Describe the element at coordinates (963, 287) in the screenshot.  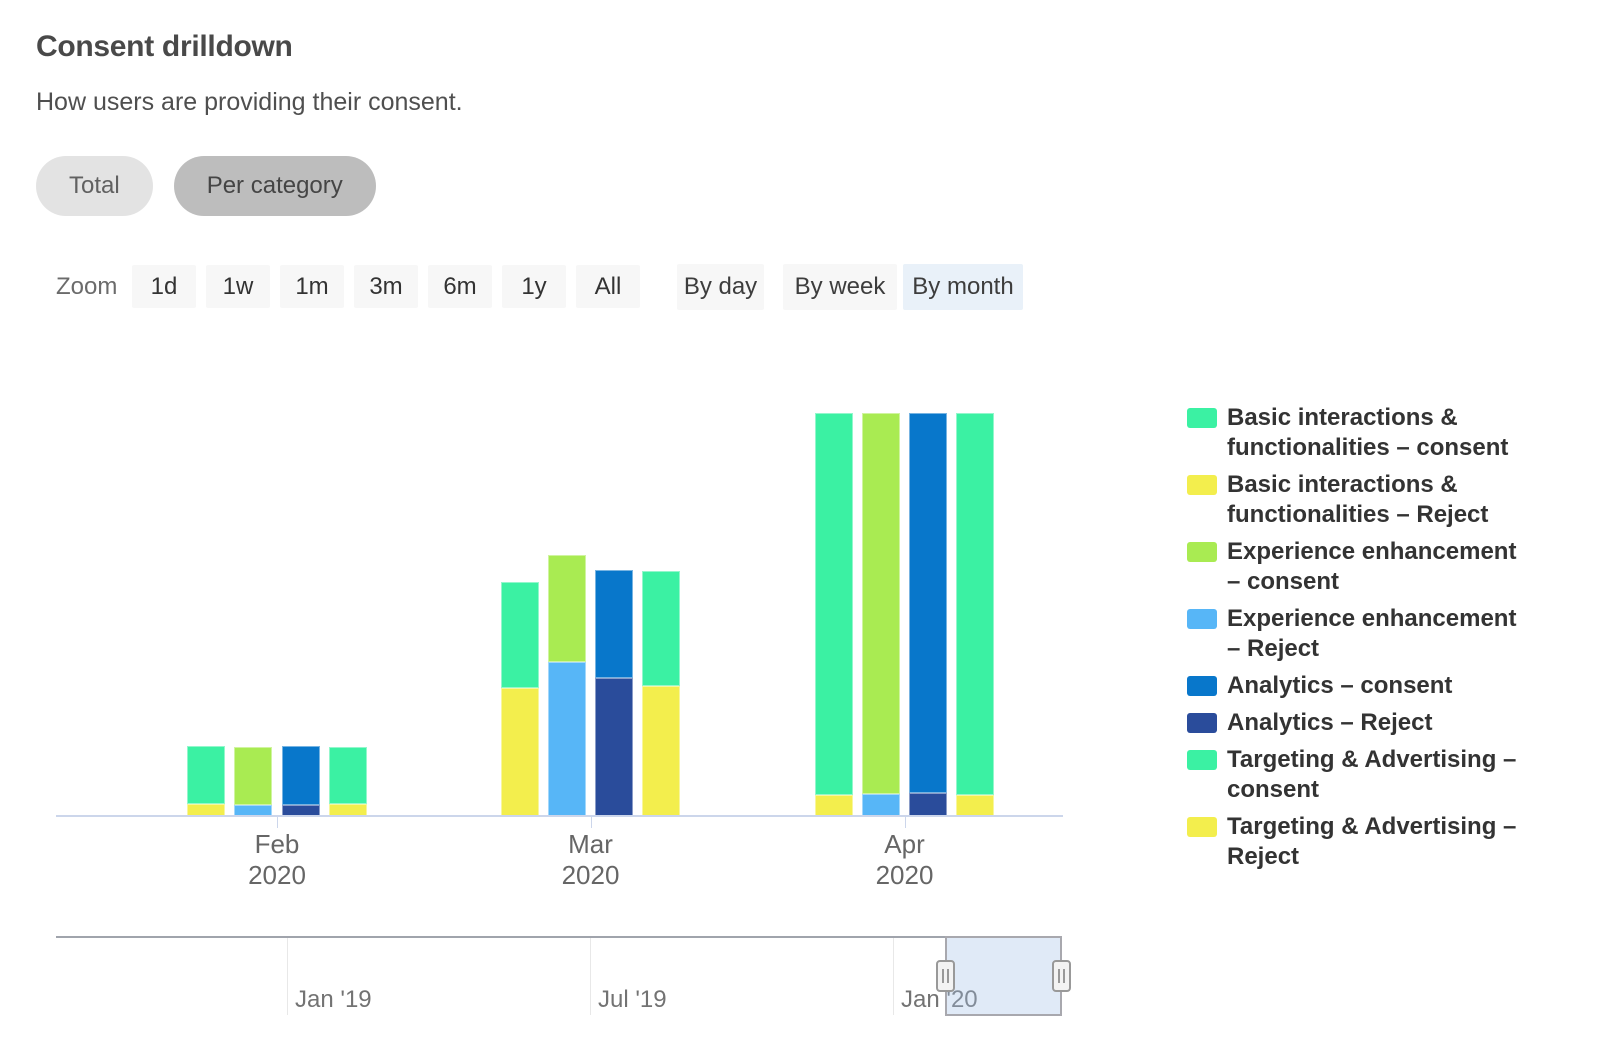
I see `groupby-button-by-month: By month` at that location.